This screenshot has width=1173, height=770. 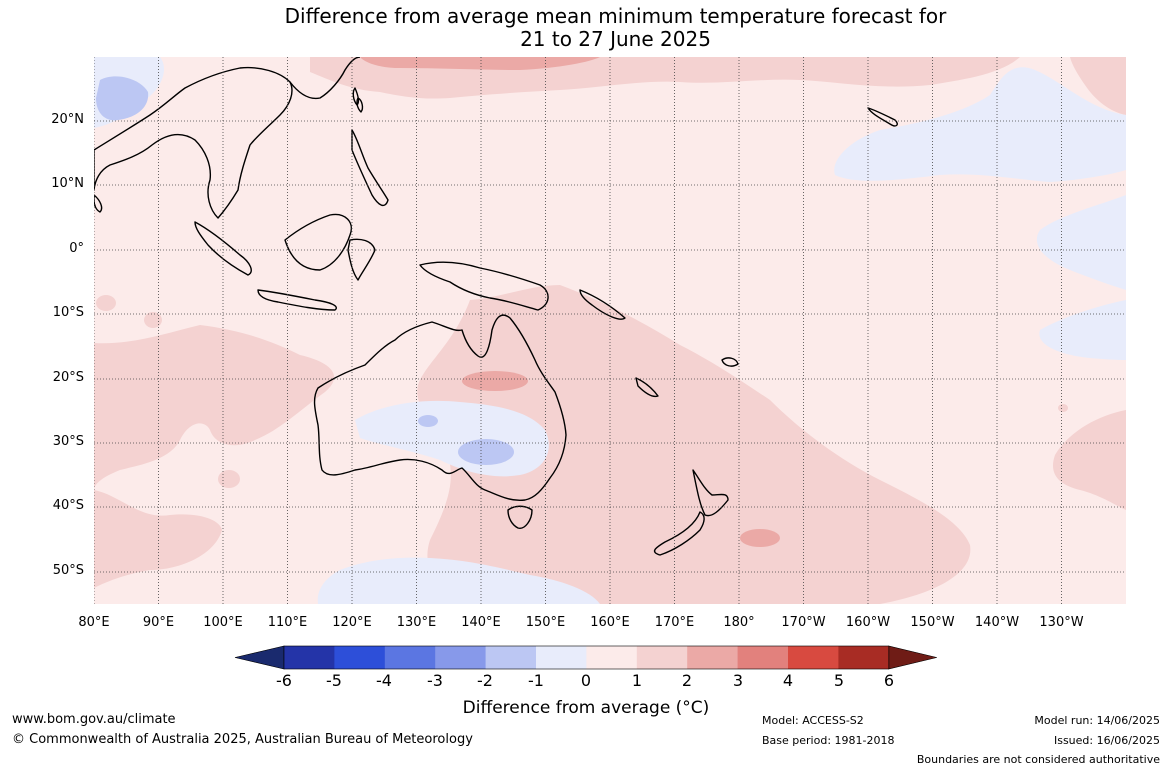 What do you see at coordinates (868, 622) in the screenshot?
I see `lon-label-160w: 160°W` at bounding box center [868, 622].